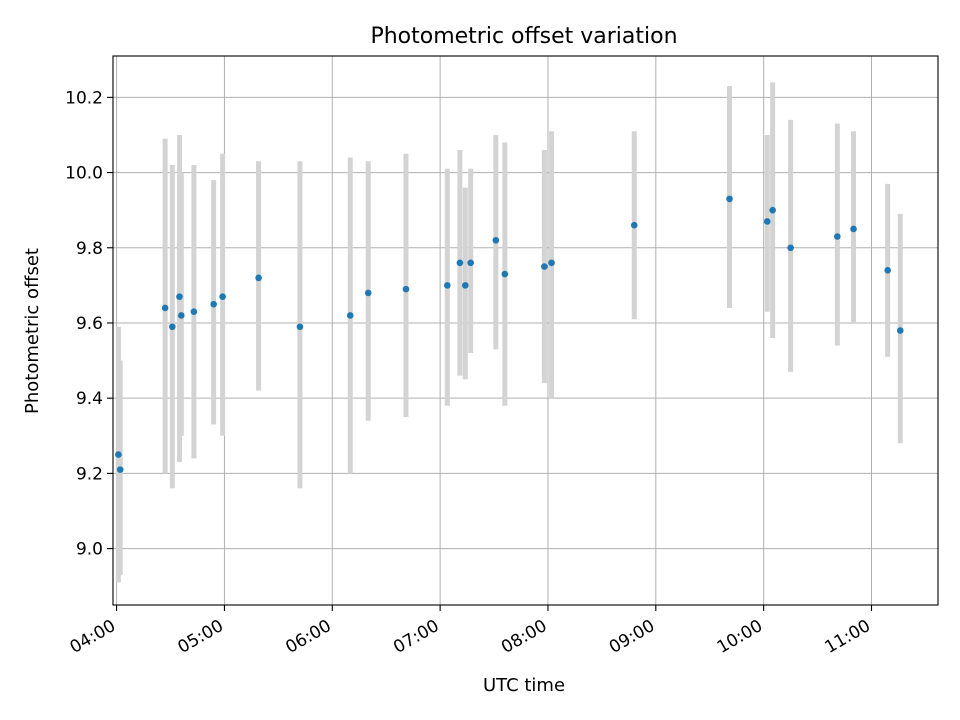  I want to click on y-tick-label: 9.8, so click(89, 249).